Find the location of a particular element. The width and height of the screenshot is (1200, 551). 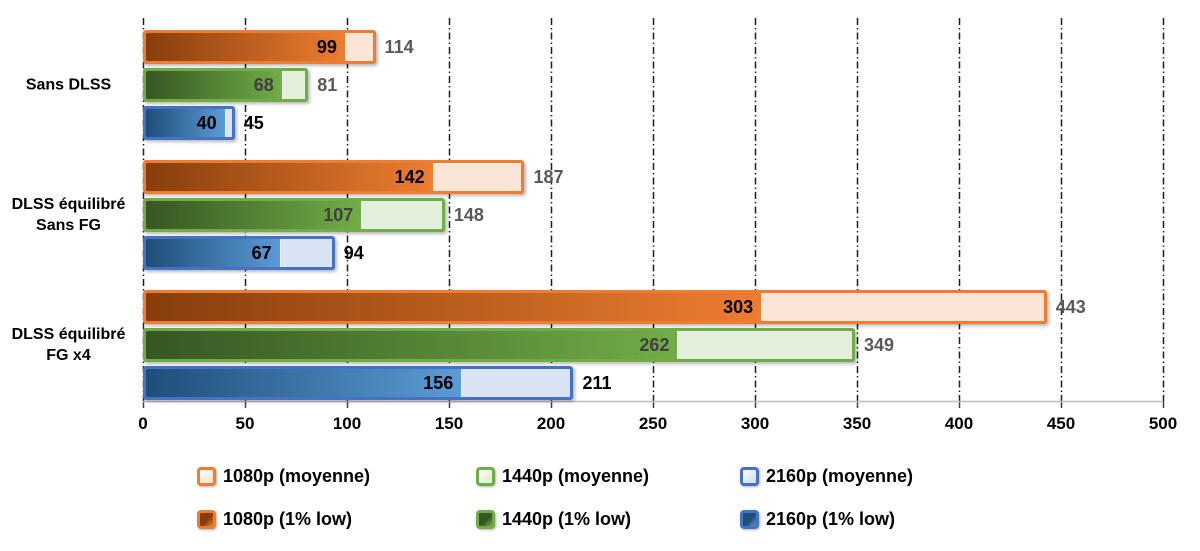

legend-label: 2160p (1% low) is located at coordinates (831, 519).